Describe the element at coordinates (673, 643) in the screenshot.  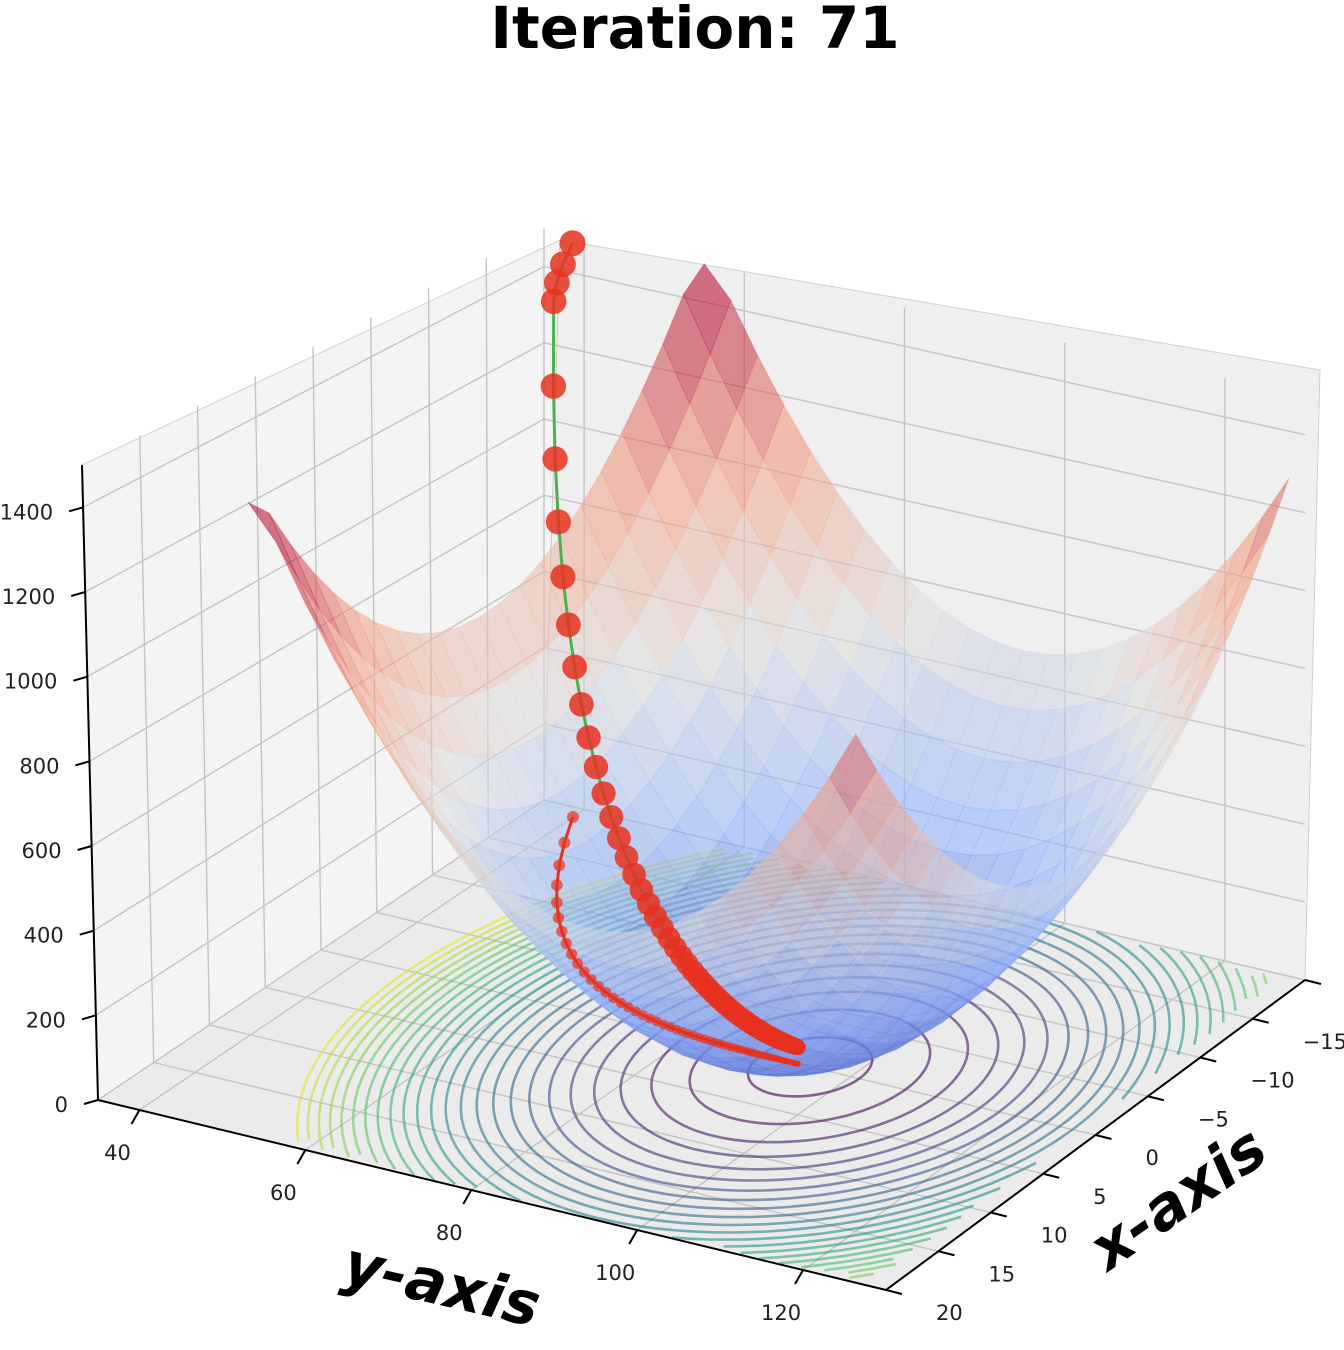
I see `descent-path` at that location.